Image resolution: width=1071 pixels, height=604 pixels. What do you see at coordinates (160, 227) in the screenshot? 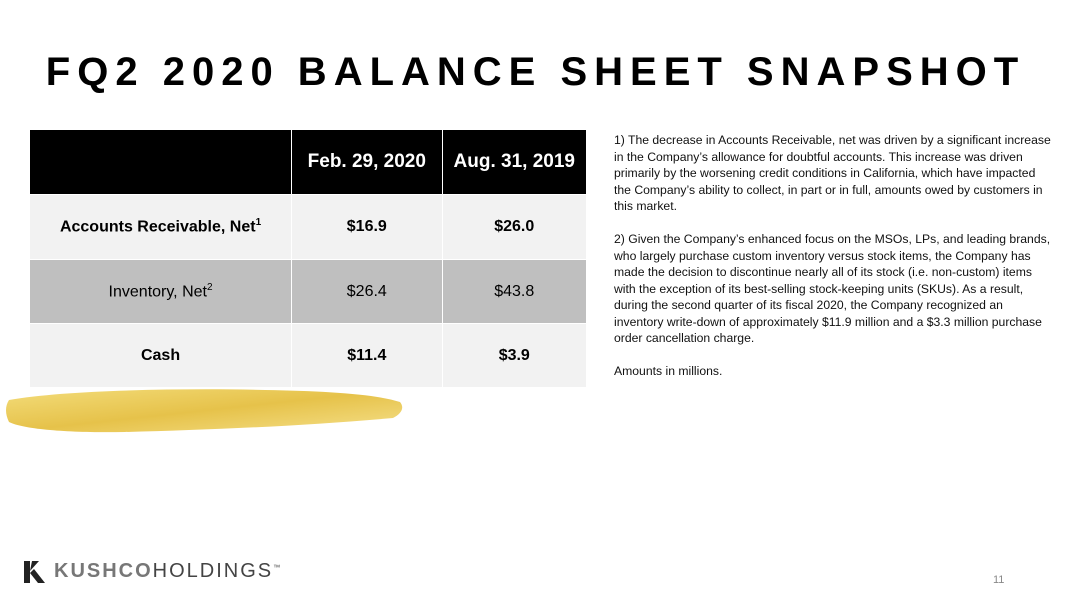
I see `row-label: Accounts Receivable, Net1` at bounding box center [160, 227].